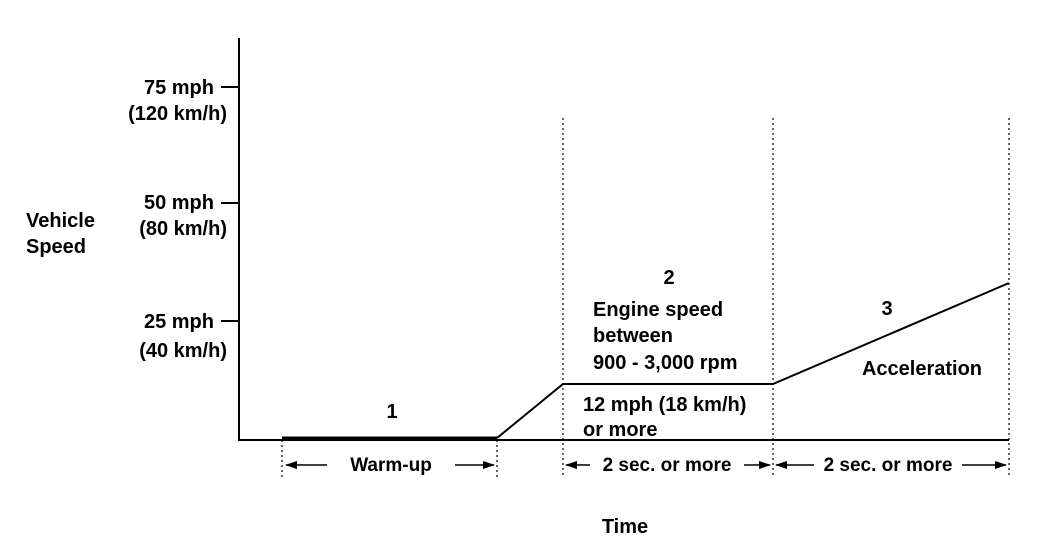 This screenshot has width=1056, height=548. I want to click on phase2-desc-line1: Engine speed, so click(658, 310).